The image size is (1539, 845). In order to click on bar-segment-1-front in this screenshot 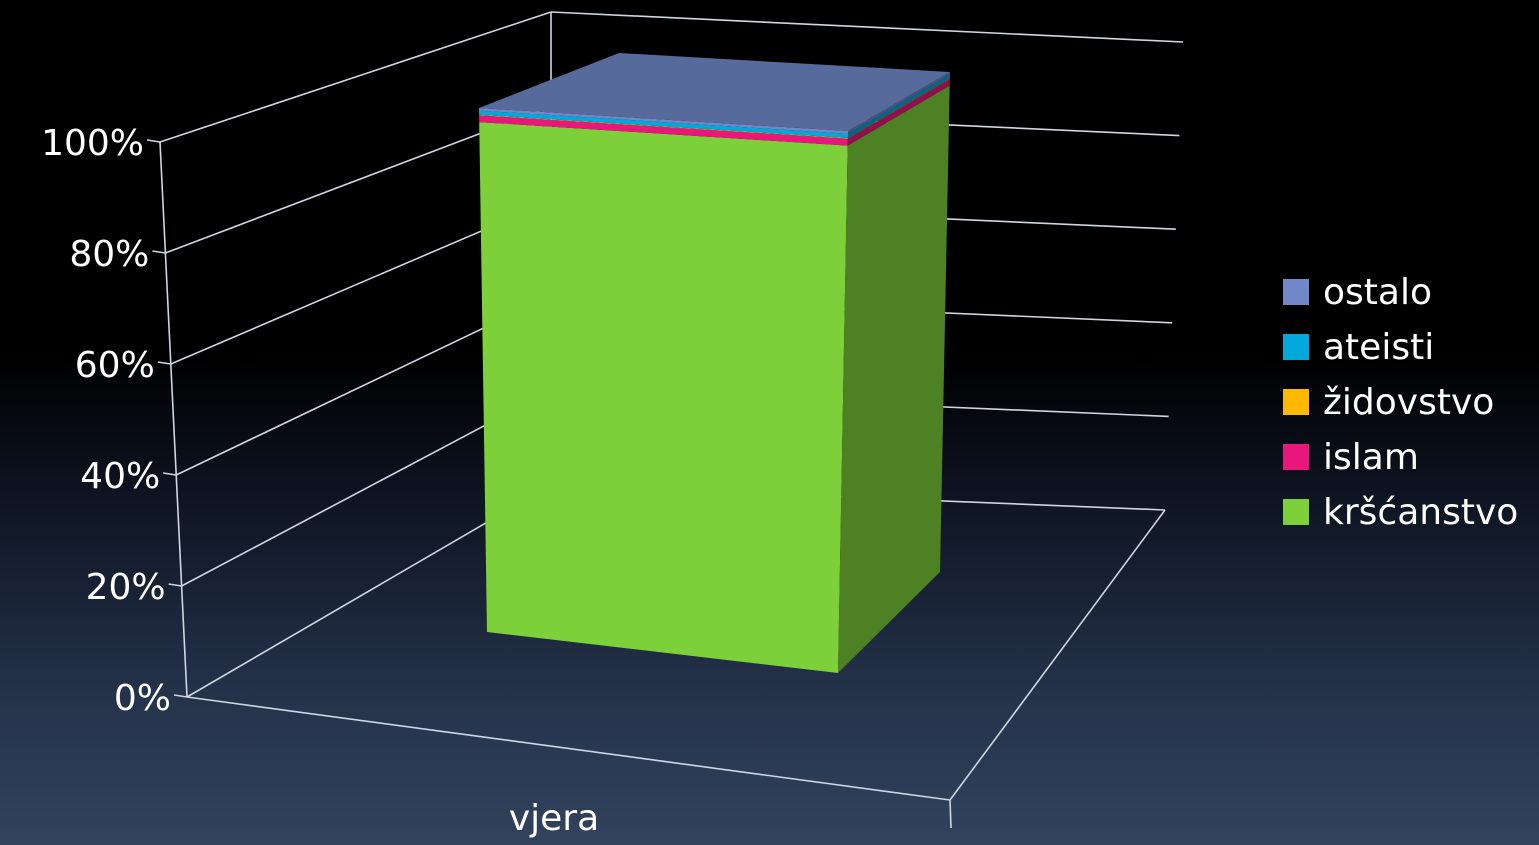, I will do `click(663, 130)`.